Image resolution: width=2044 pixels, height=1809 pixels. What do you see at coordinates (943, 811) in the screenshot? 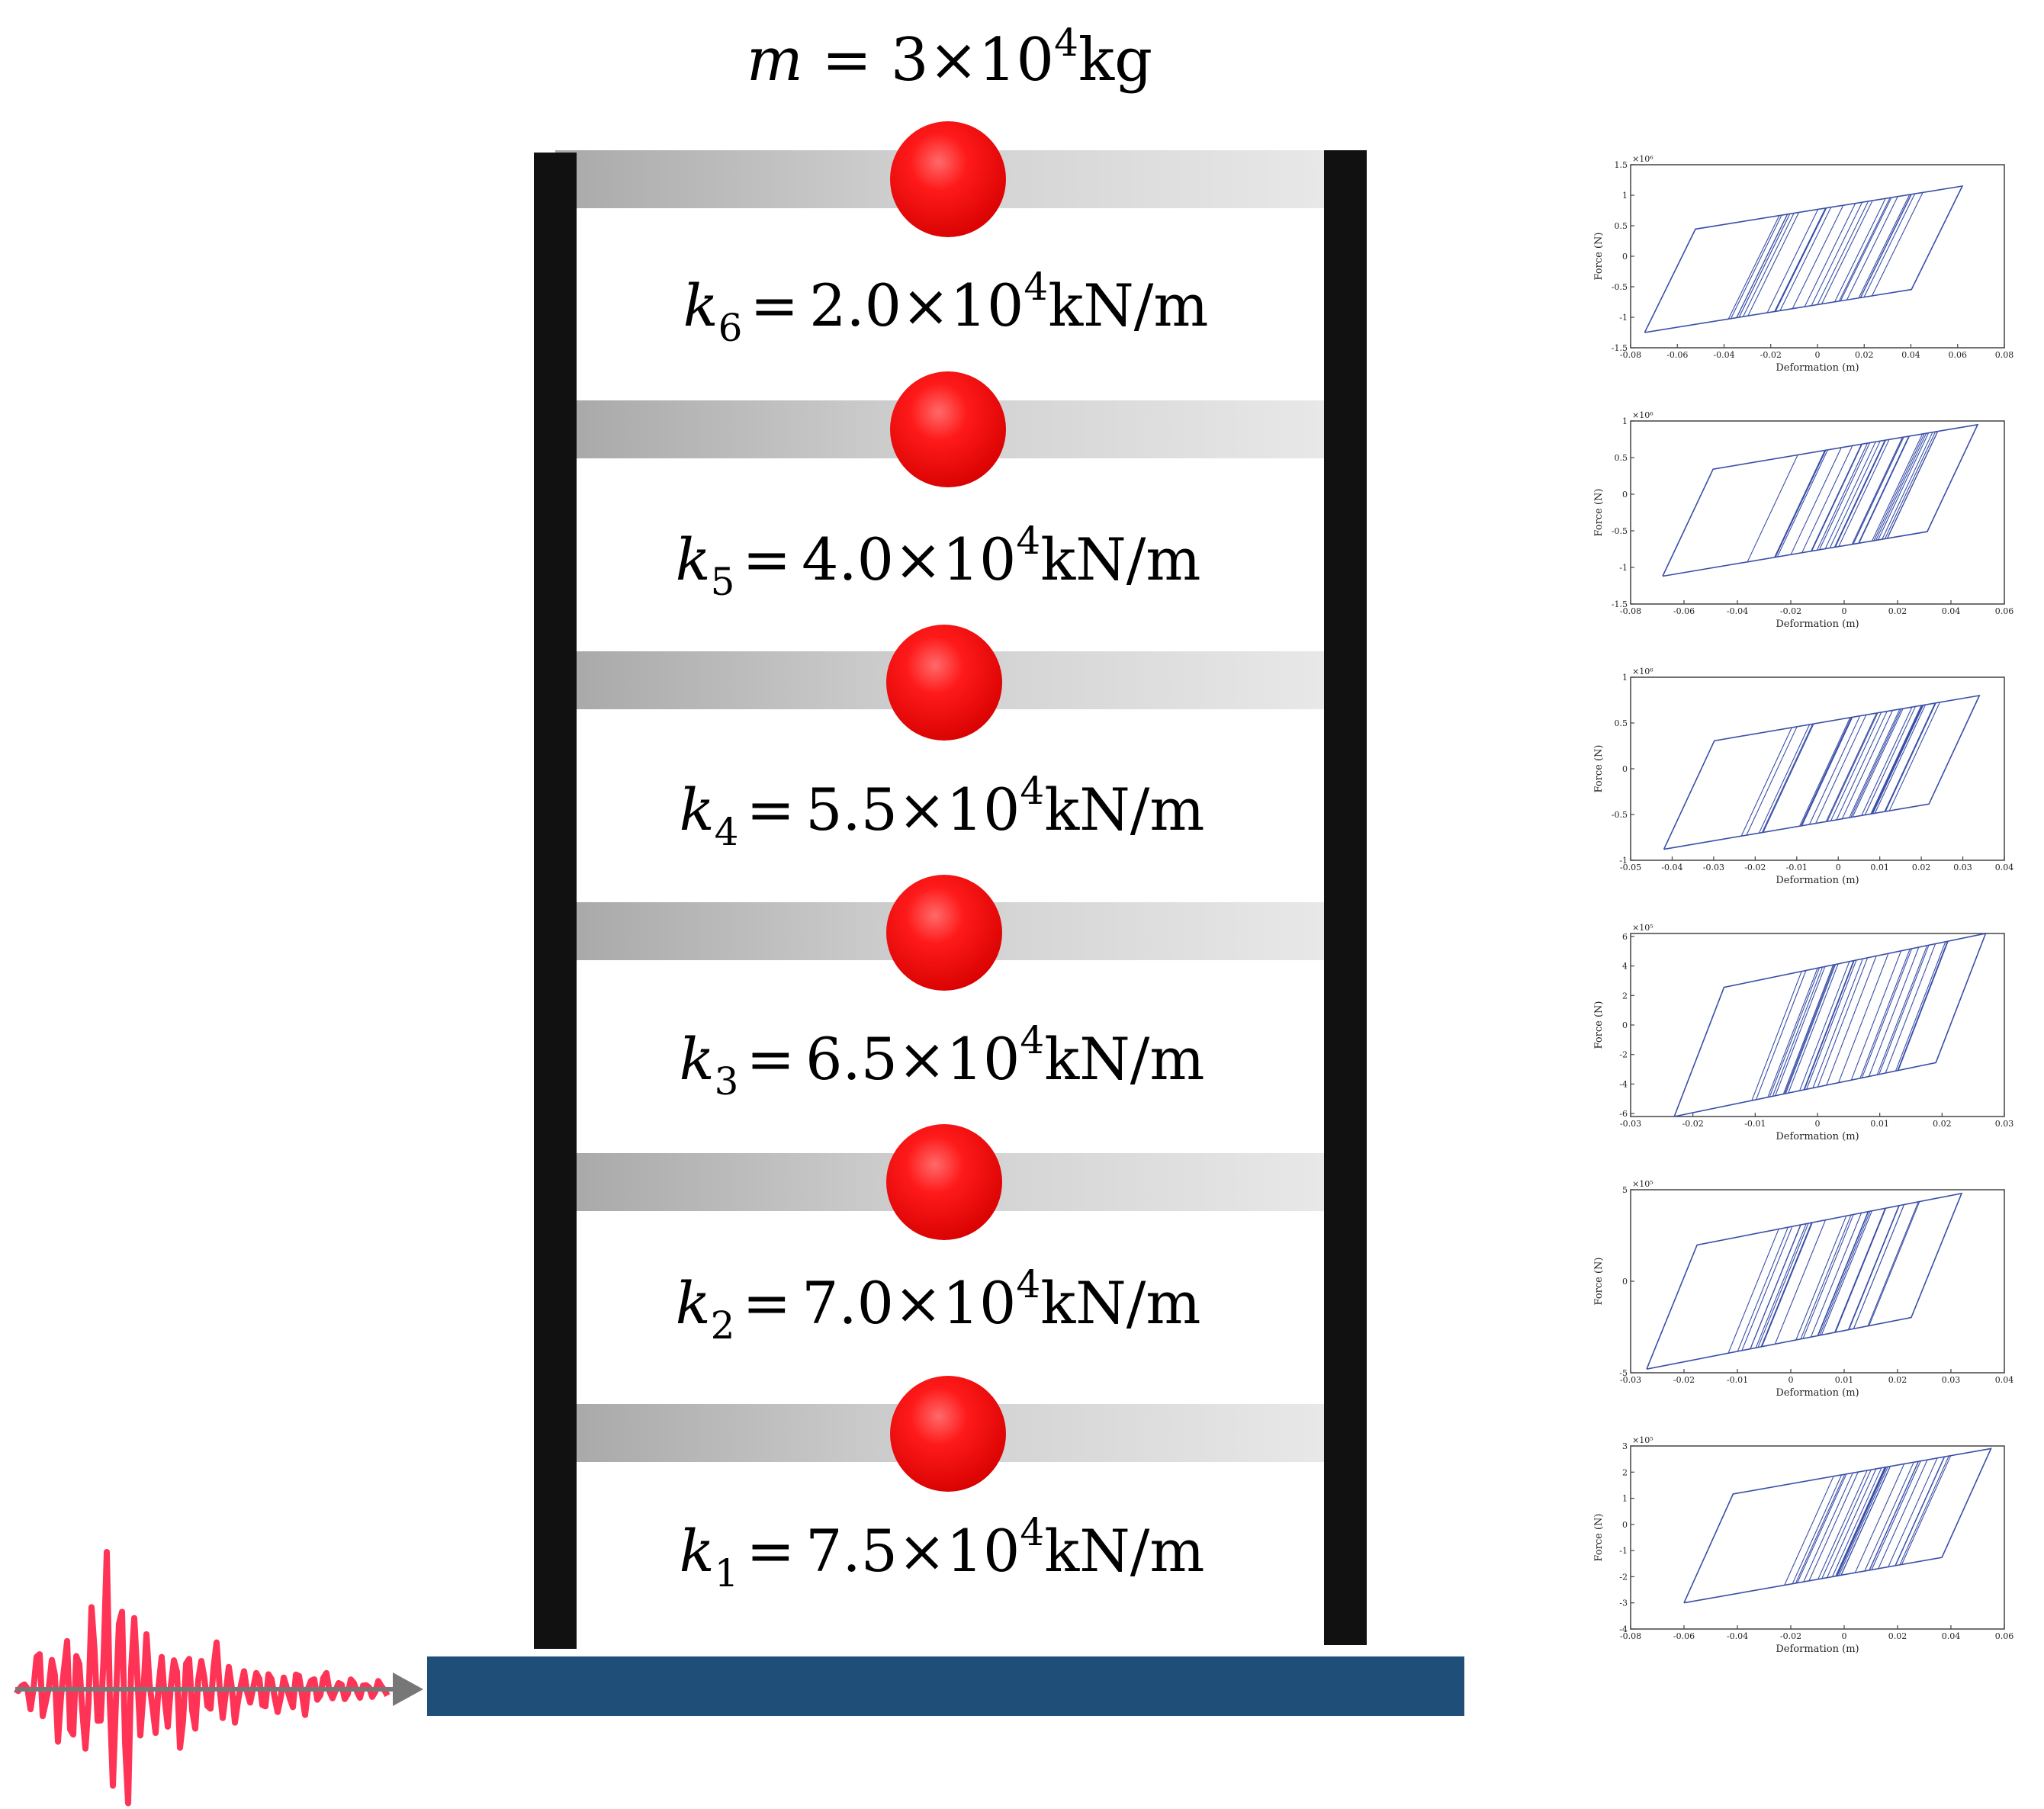
I see `stiffness-label-4: k4 = 5.5×104kN/m` at bounding box center [943, 811].